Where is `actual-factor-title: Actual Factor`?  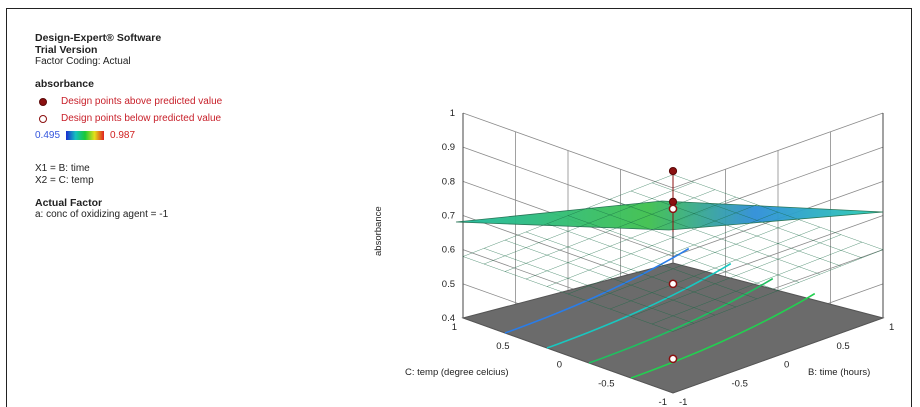 actual-factor-title: Actual Factor is located at coordinates (69, 203).